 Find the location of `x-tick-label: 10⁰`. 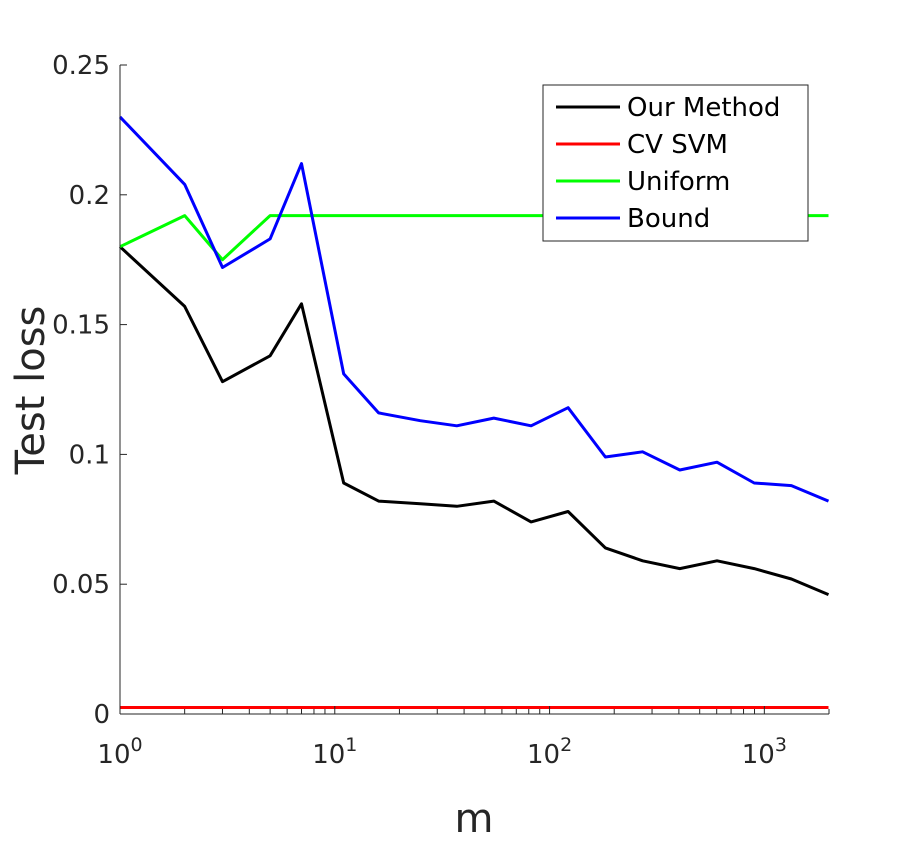

x-tick-label: 10⁰ is located at coordinates (119, 752).